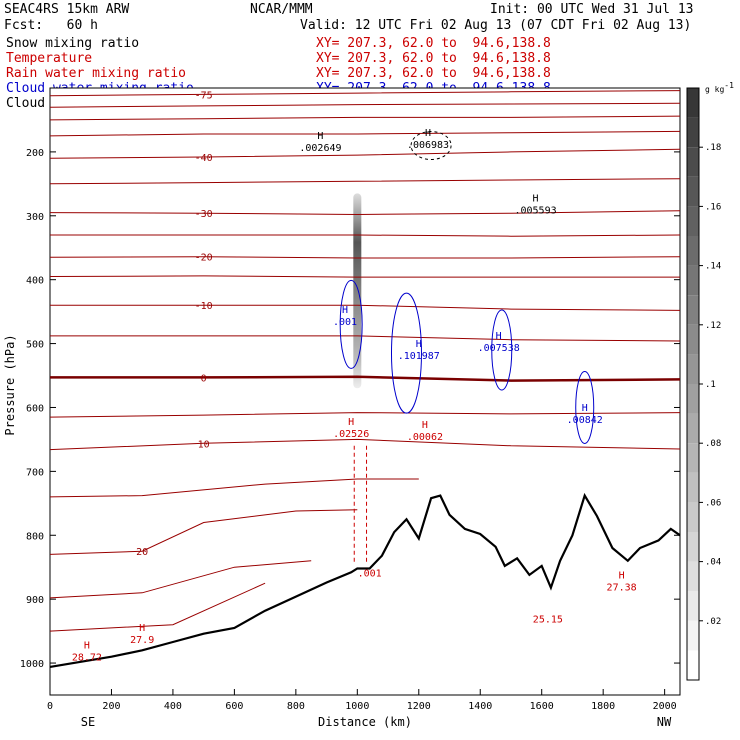 Image resolution: width=740 pixels, height=740 pixels. What do you see at coordinates (548, 619) in the screenshot?
I see `maximum-value: 25.15` at bounding box center [548, 619].